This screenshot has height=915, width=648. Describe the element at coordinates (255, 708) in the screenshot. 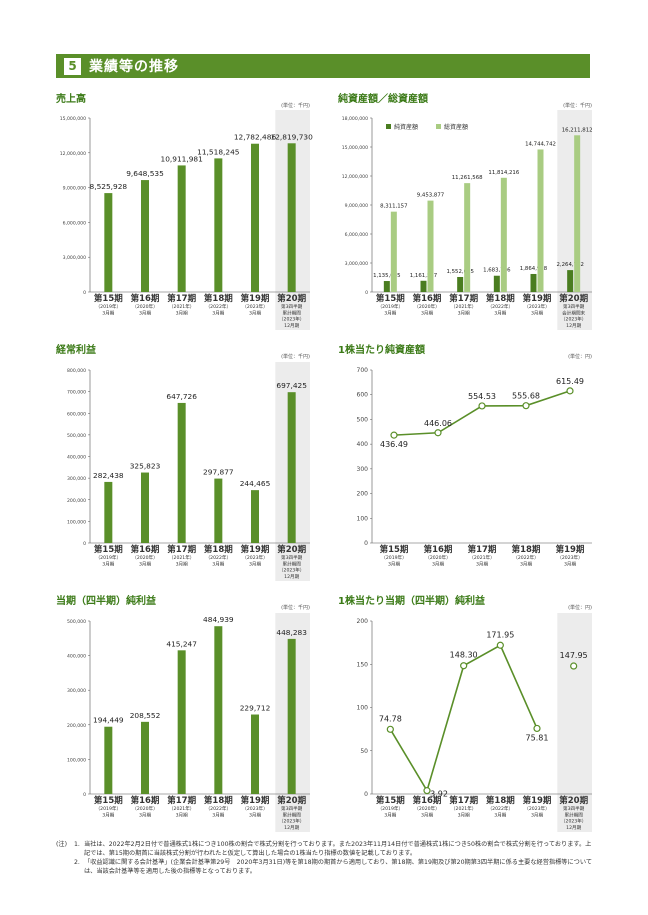

I see `data-label: 229,712` at that location.